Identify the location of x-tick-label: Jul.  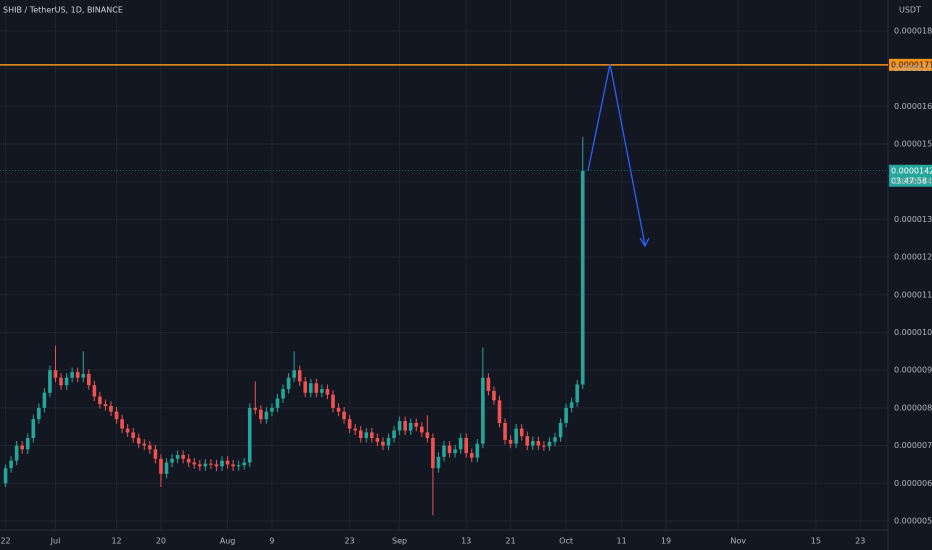
(55, 541).